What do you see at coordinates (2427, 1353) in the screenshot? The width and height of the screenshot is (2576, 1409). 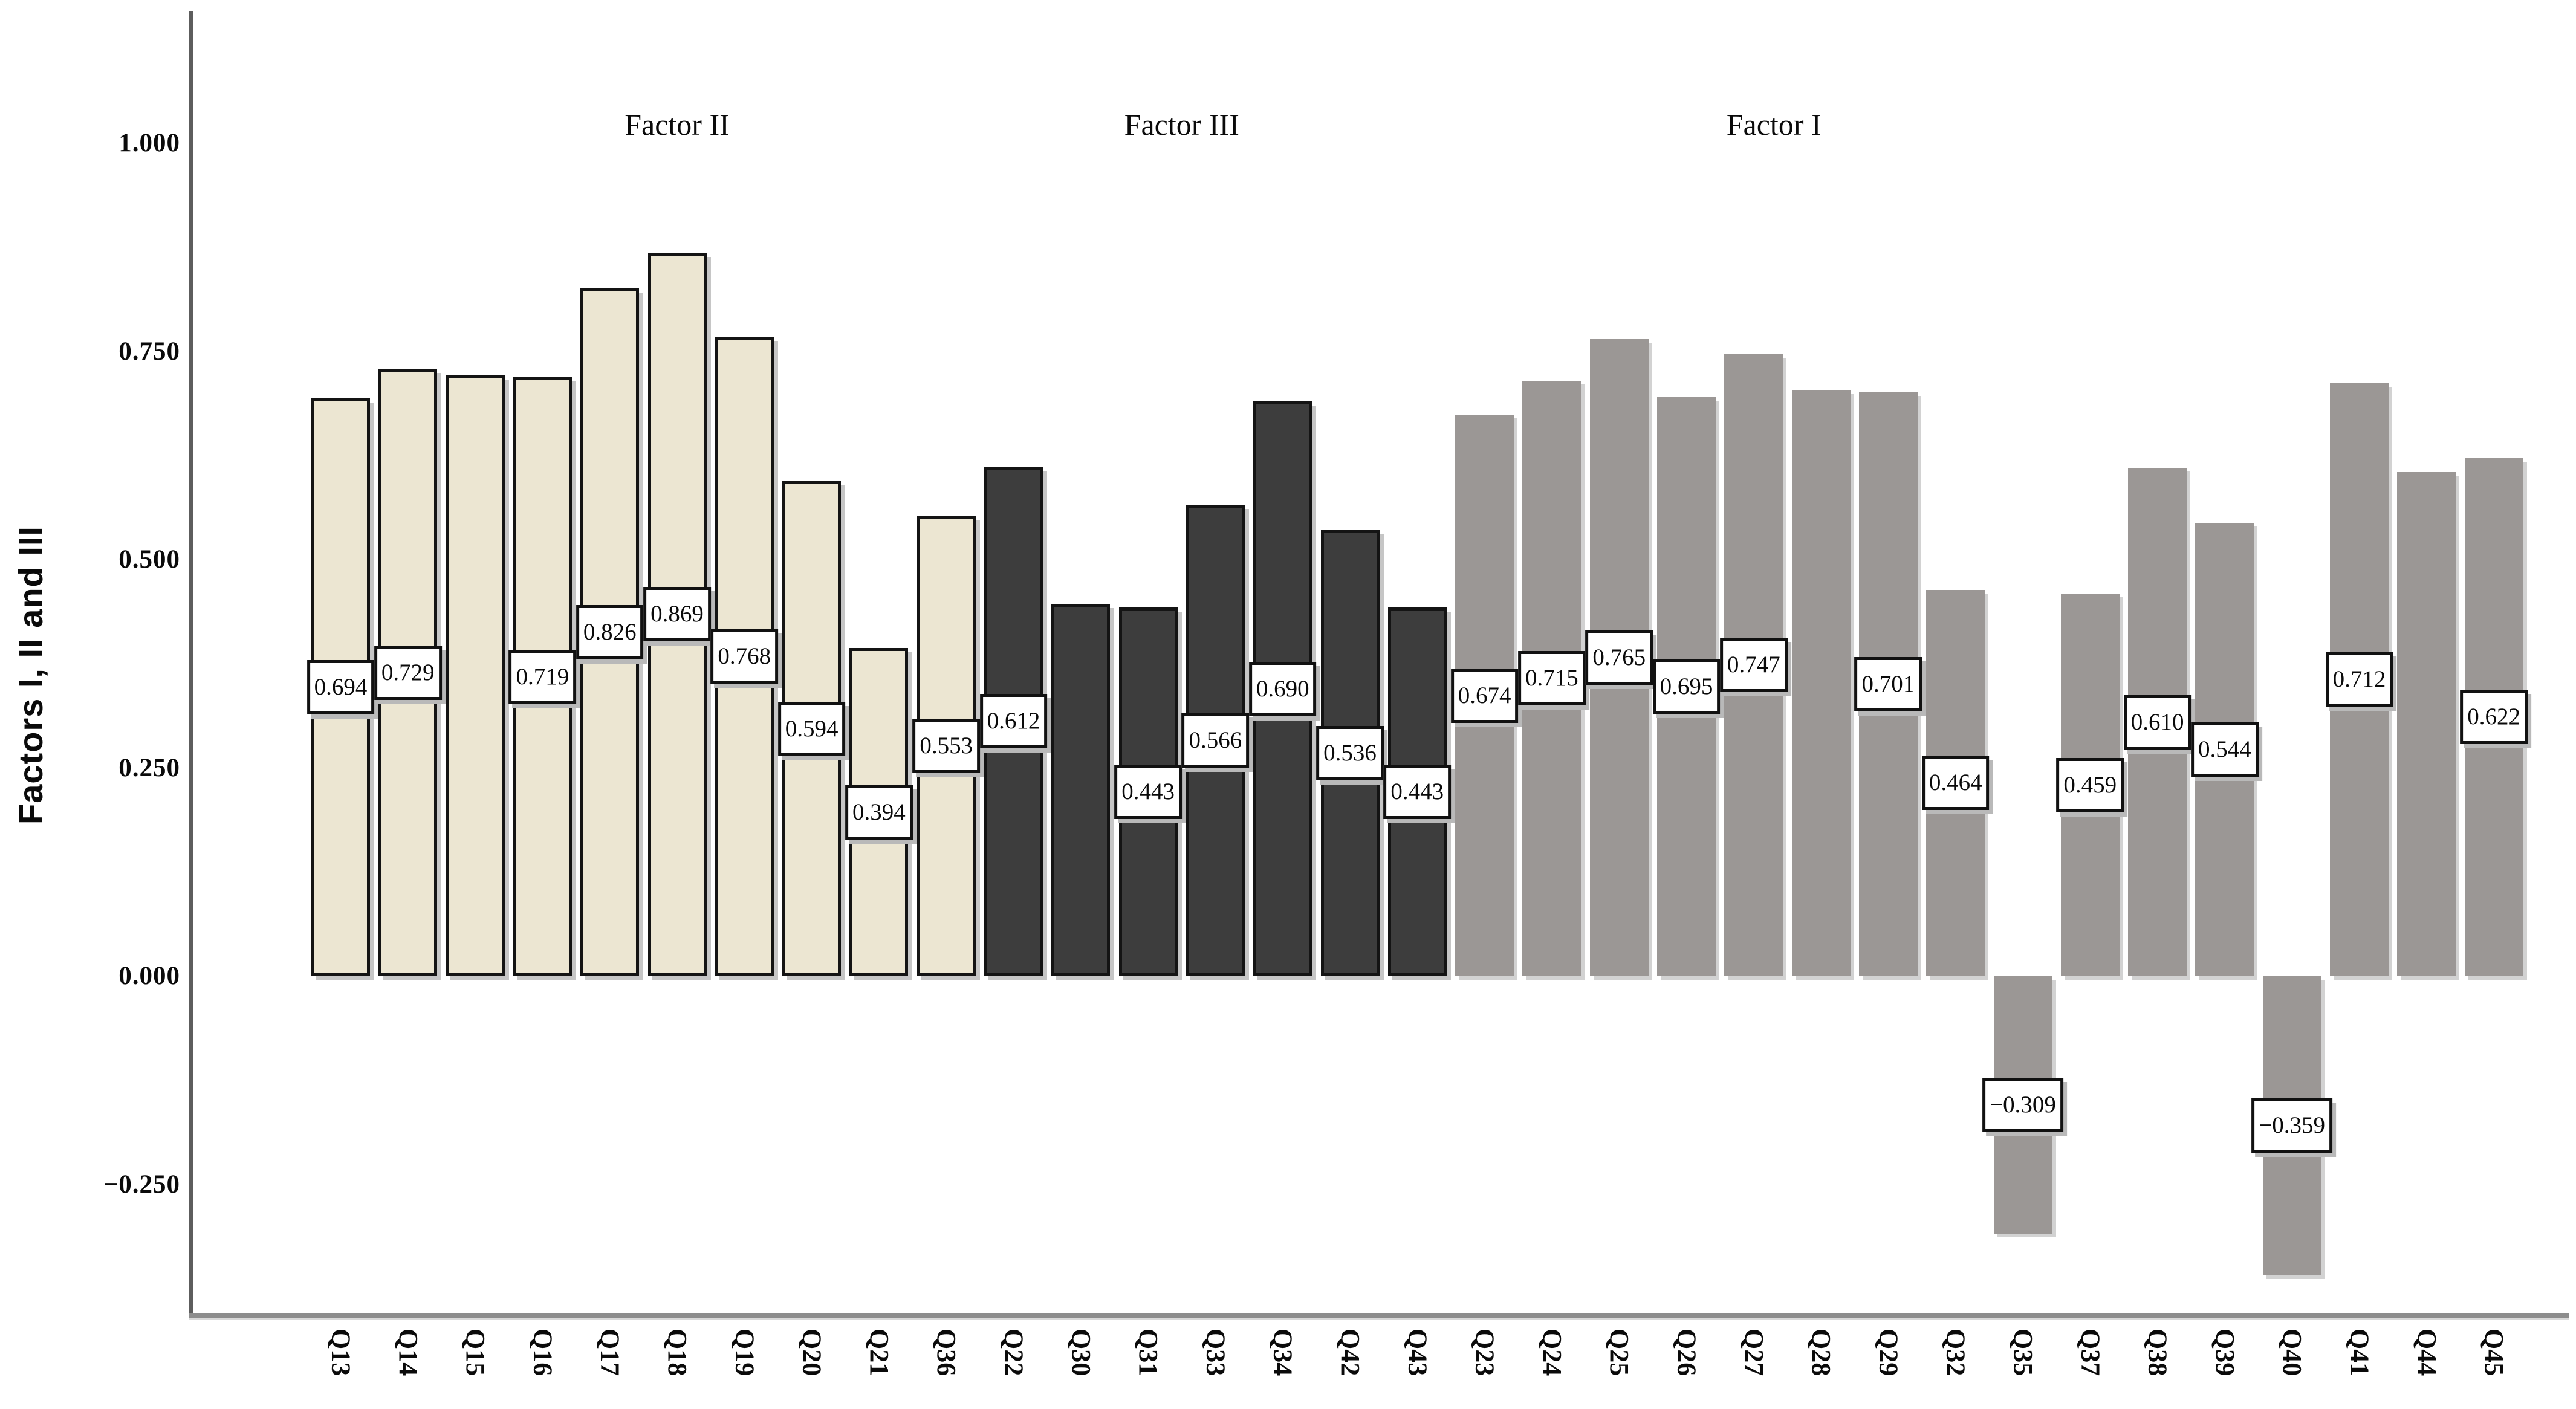 I see `x-tick-label-q44: Q44` at bounding box center [2427, 1353].